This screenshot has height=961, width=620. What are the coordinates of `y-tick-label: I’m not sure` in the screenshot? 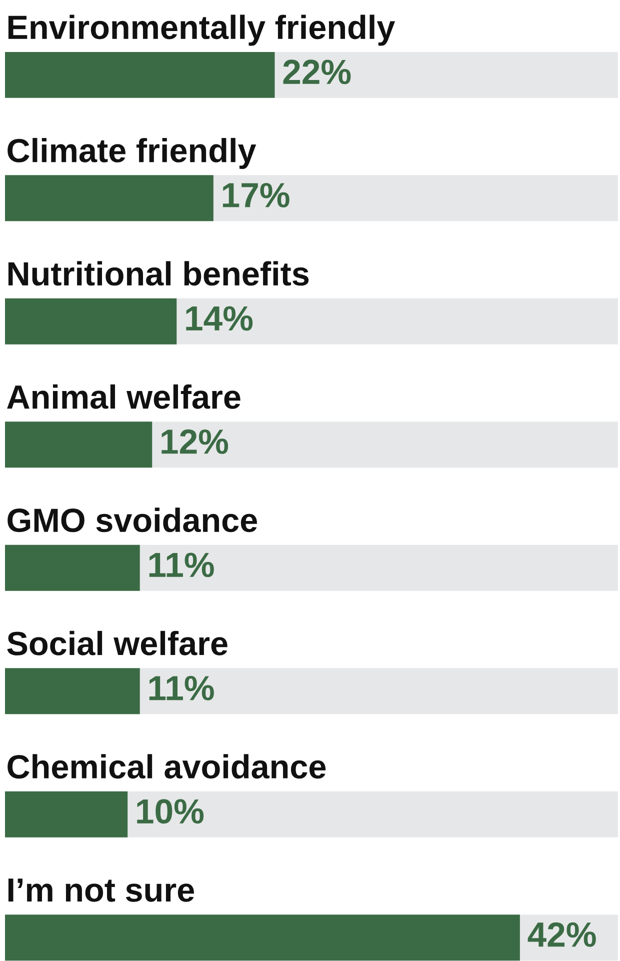 It's located at (101, 890).